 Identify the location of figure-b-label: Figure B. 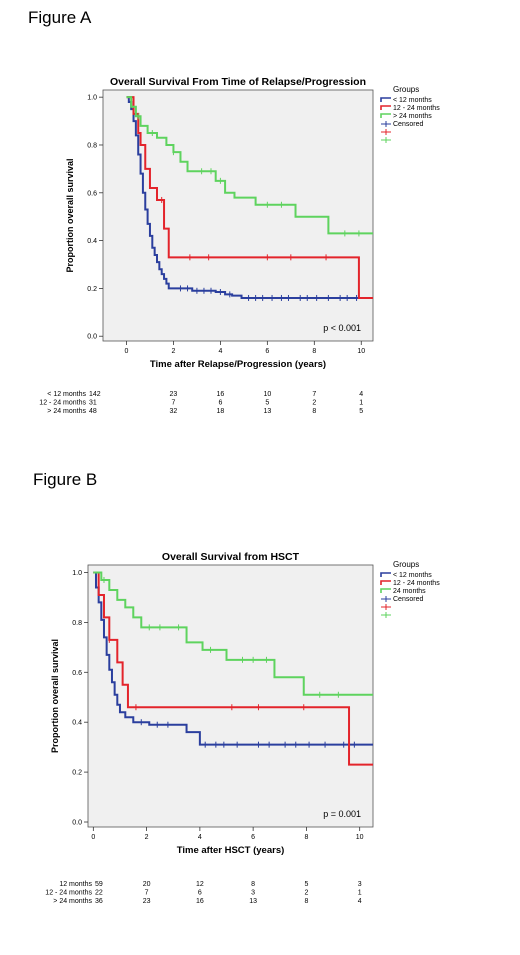
(65, 479).